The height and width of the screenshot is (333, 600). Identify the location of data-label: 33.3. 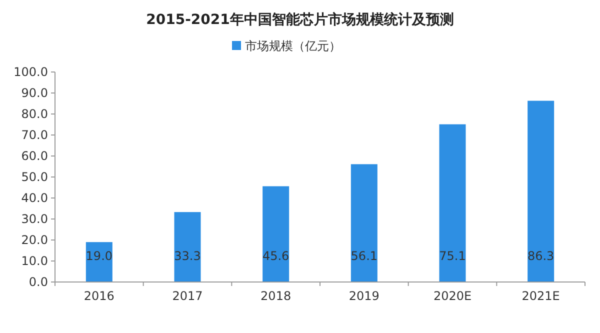
(187, 256).